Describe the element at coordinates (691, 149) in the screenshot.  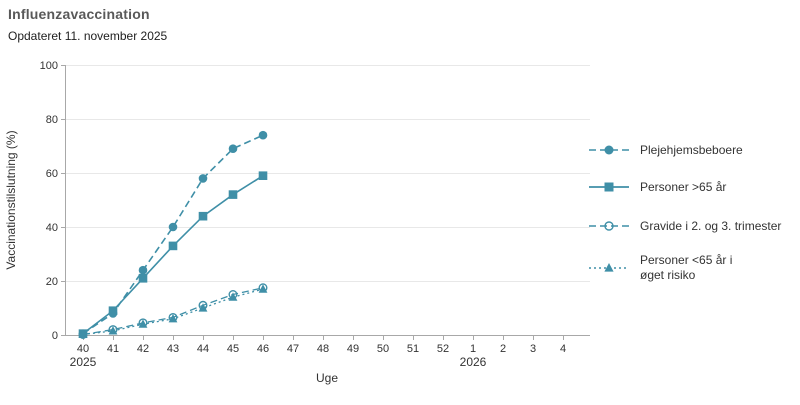
I see `legend-label-plejehjemsbeboere: Plejehjemsbeboere` at that location.